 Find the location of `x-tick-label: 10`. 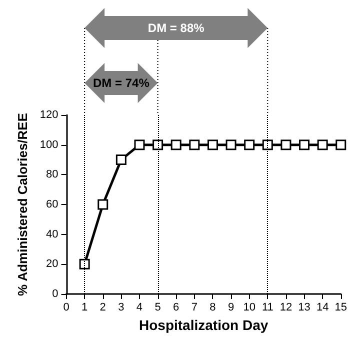

x-tick-label: 10 is located at coordinates (249, 308).